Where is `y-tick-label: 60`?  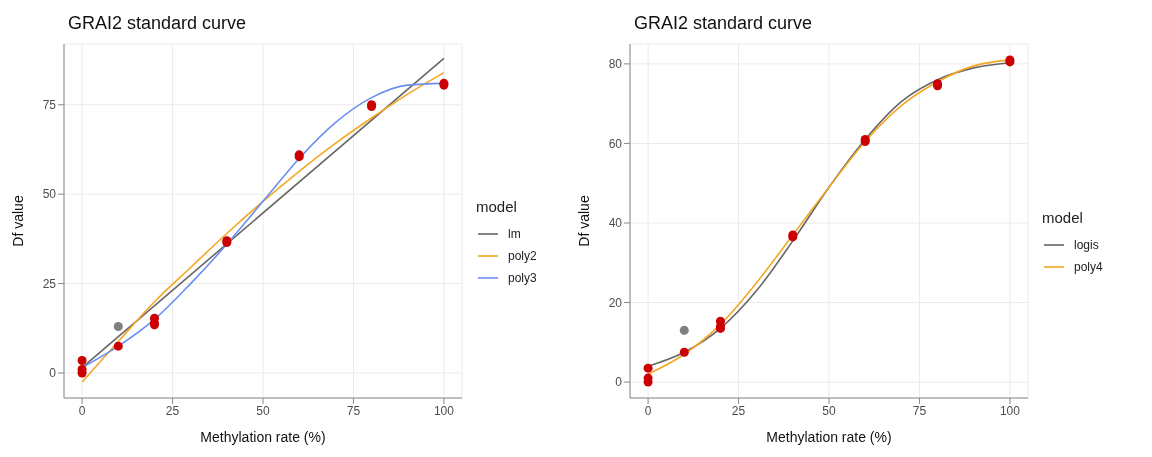 y-tick-label: 60 is located at coordinates (615, 143).